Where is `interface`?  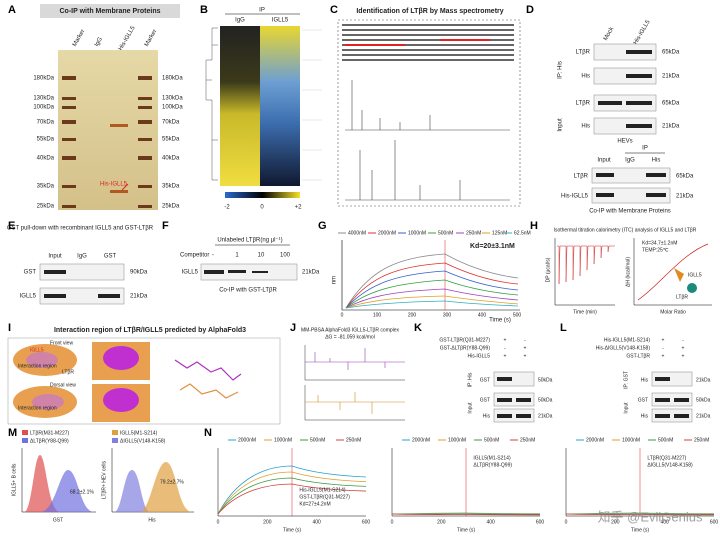
interface is located at coordinates (208, 379).